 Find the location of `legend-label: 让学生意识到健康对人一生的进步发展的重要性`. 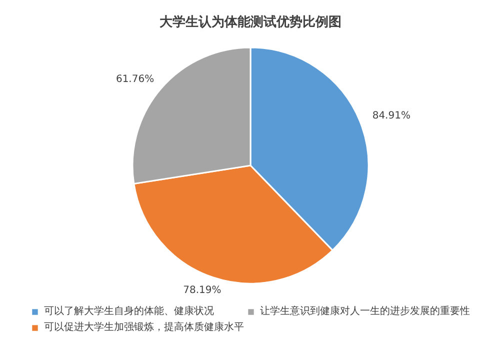

legend-label: 让学生意识到健康对人一生的进步发展的重要性 is located at coordinates (365, 311).